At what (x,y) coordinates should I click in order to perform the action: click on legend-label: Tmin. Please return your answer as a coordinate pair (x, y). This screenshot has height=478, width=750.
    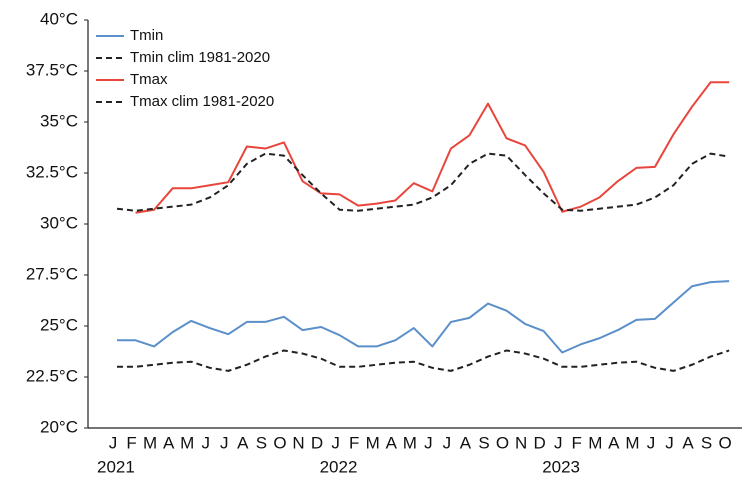
    Looking at the image, I should click on (146, 35).